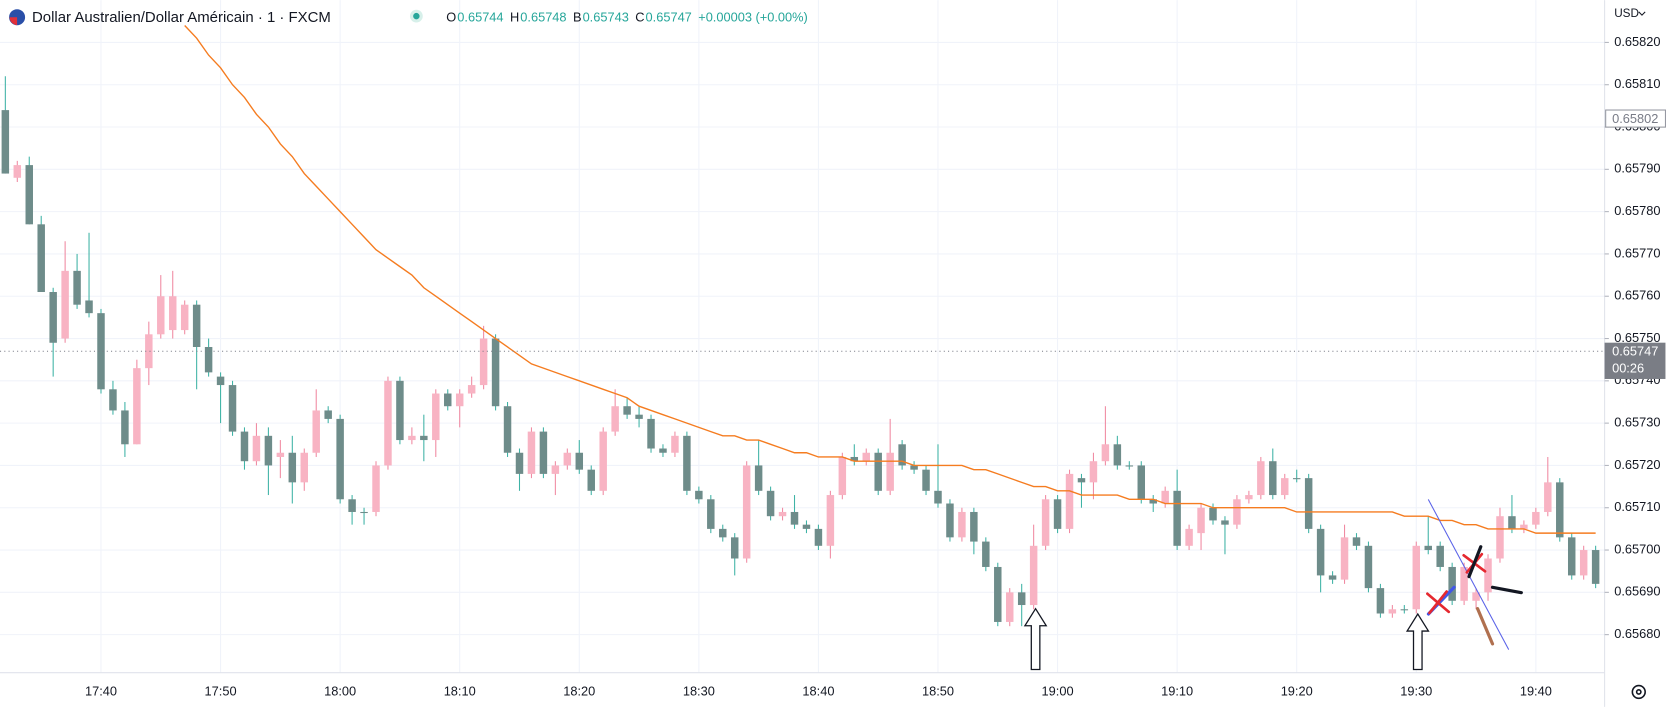  I want to click on y-tick-label: 0.65680, so click(1637, 633).